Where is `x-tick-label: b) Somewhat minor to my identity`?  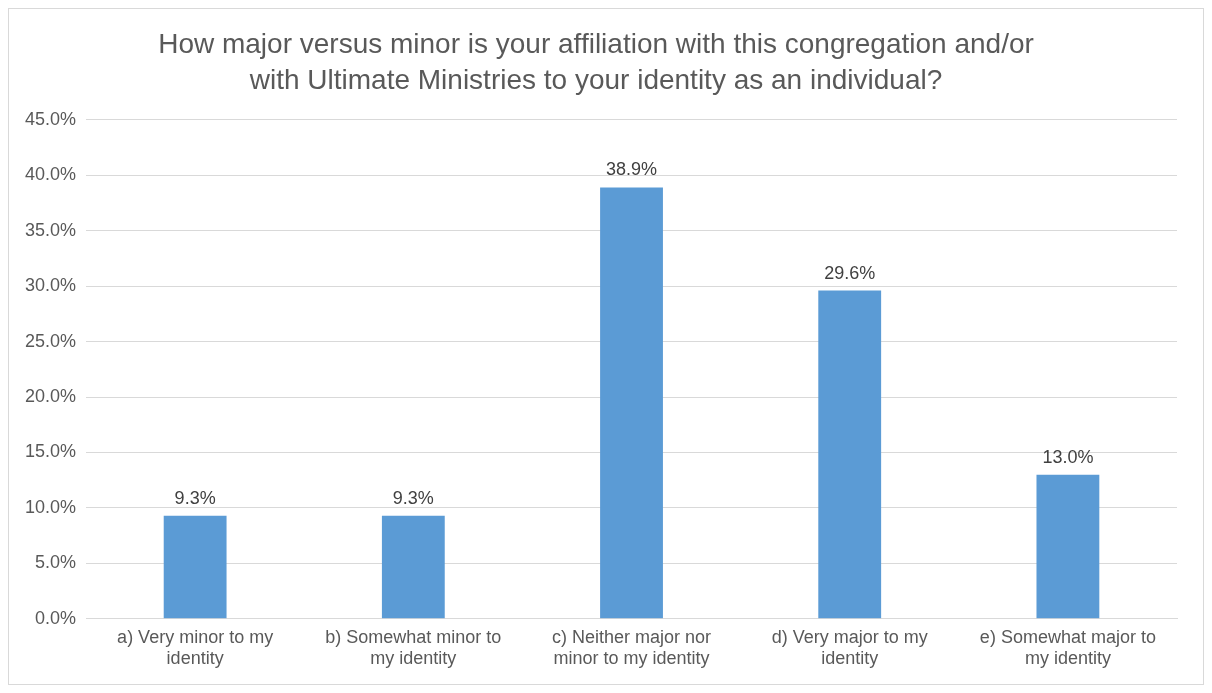
x-tick-label: b) Somewhat minor to my identity is located at coordinates (413, 647).